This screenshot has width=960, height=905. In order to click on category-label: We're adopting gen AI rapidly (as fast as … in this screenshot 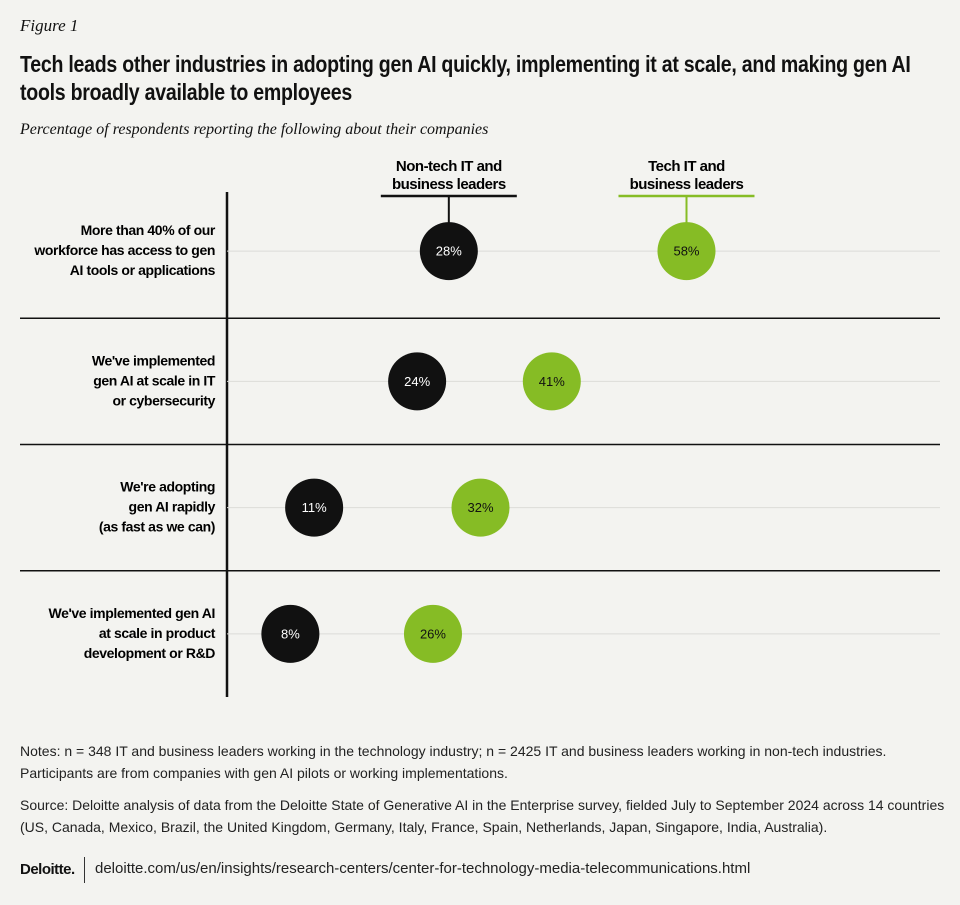, I will do `click(157, 506)`.